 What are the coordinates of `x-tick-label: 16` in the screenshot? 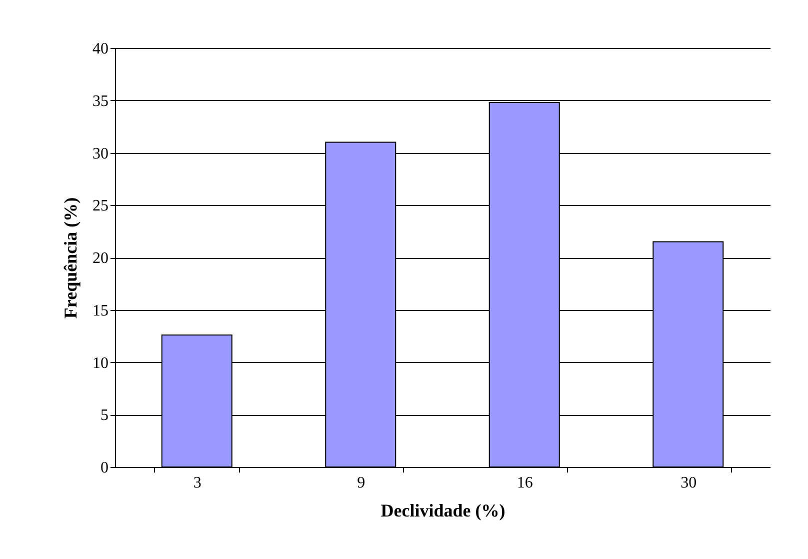 It's located at (524, 483).